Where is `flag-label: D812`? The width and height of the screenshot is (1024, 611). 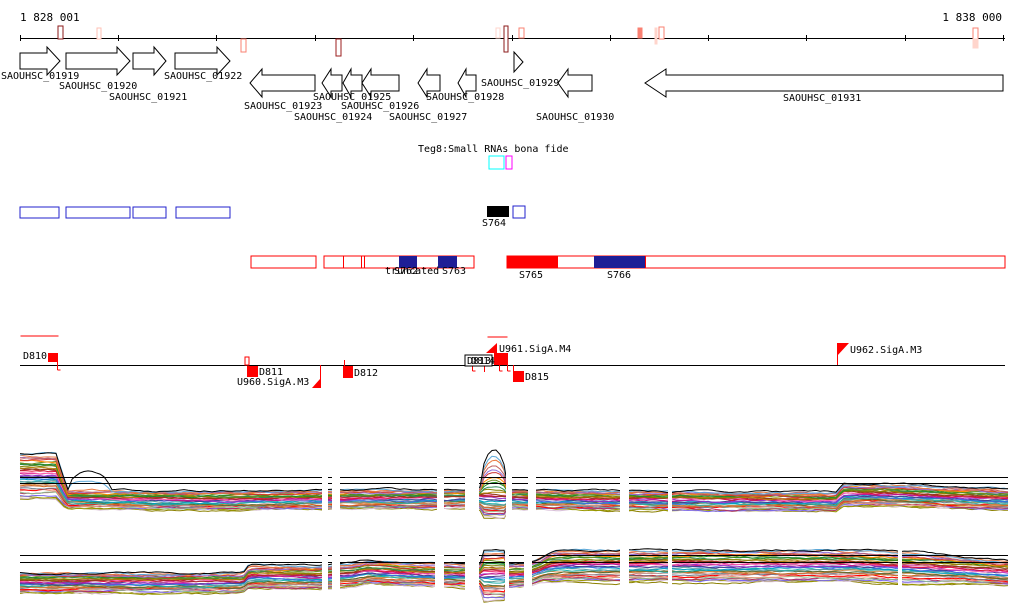
flag-label: D812 is located at coordinates (366, 373).